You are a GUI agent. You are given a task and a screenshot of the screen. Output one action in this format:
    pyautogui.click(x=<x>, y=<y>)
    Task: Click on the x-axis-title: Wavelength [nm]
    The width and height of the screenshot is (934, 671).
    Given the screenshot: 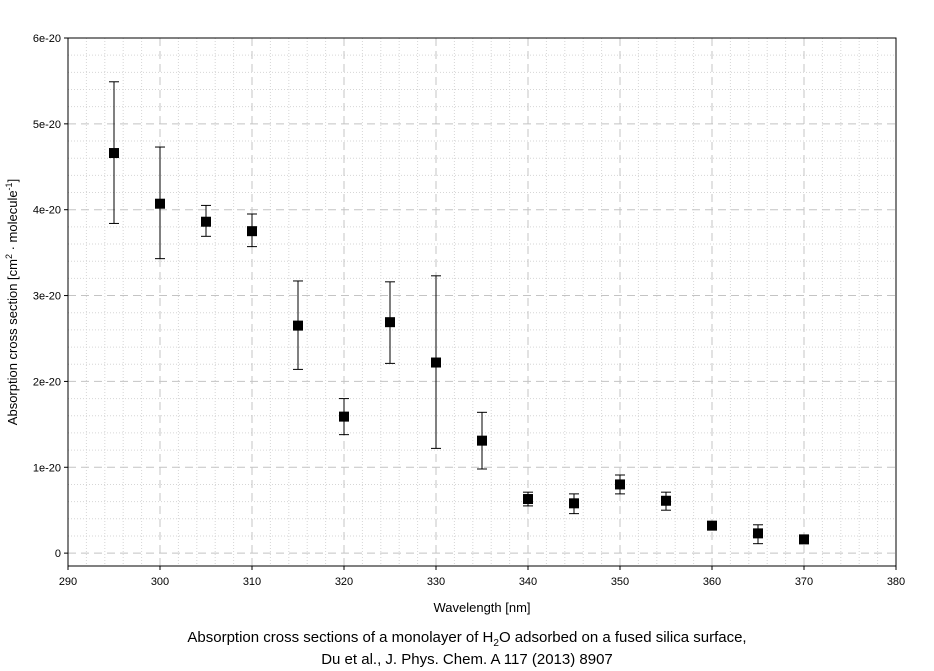 What is the action you would take?
    pyautogui.click(x=481, y=607)
    